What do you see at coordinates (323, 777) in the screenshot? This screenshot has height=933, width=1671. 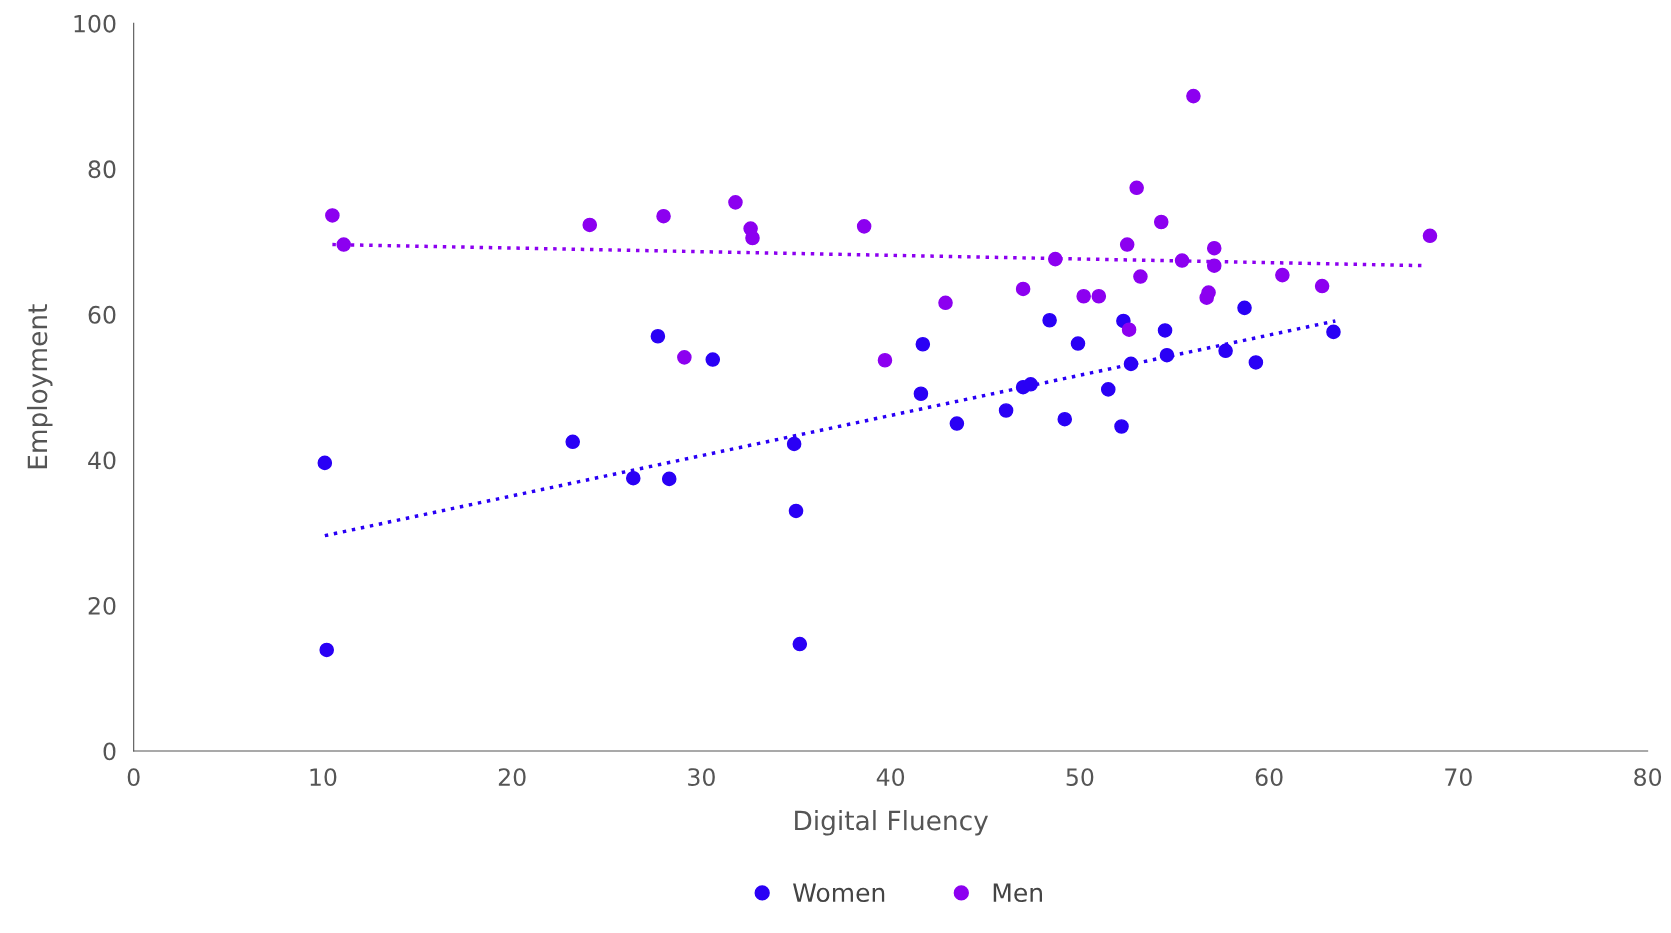 I see `x-tick-label: 10` at bounding box center [323, 777].